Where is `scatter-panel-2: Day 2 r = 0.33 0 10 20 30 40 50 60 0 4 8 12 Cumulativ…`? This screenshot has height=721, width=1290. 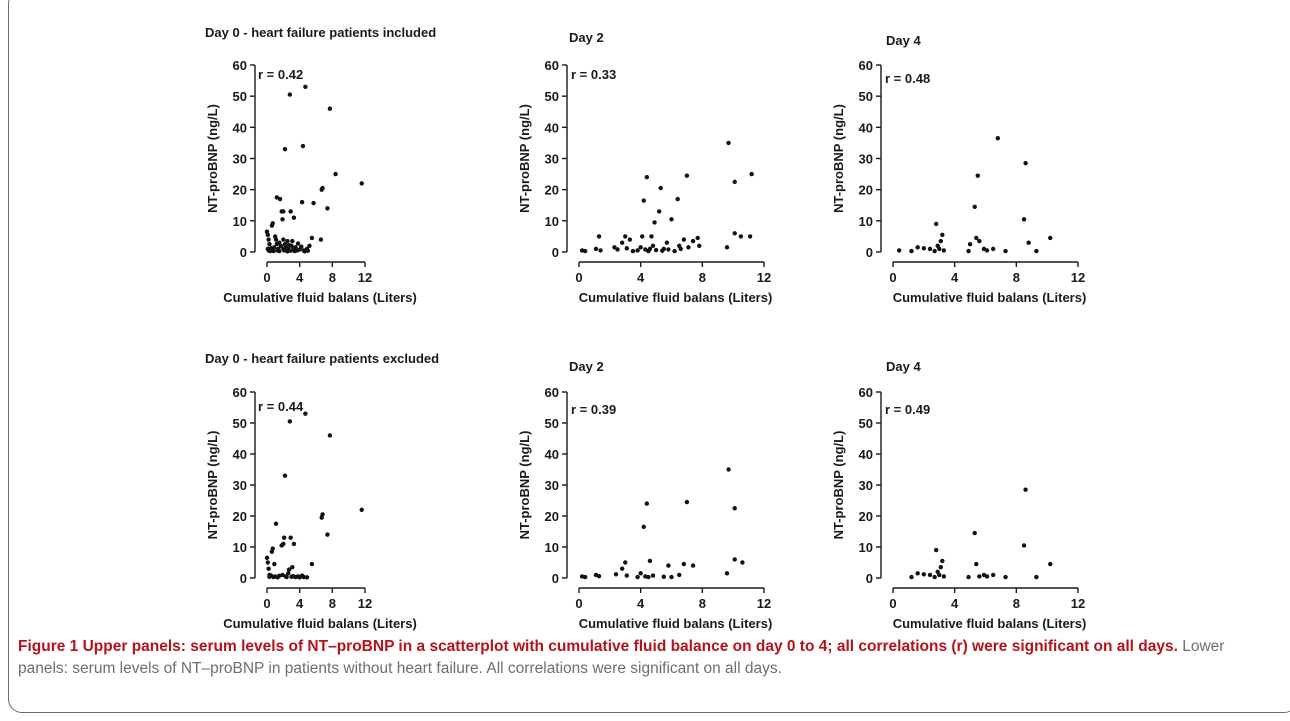
scatter-panel-2: Day 2 r = 0.33 0 10 20 30 40 50 60 0 4 8 12 Cumulativ… is located at coordinates (644, 167).